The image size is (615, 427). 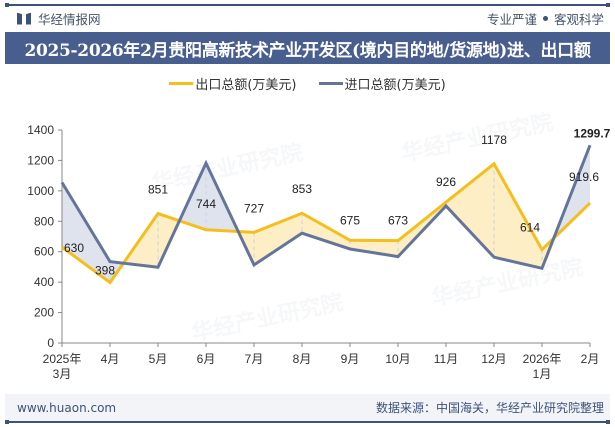 What do you see at coordinates (398, 221) in the screenshot?
I see `svg-text: 673` at bounding box center [398, 221].